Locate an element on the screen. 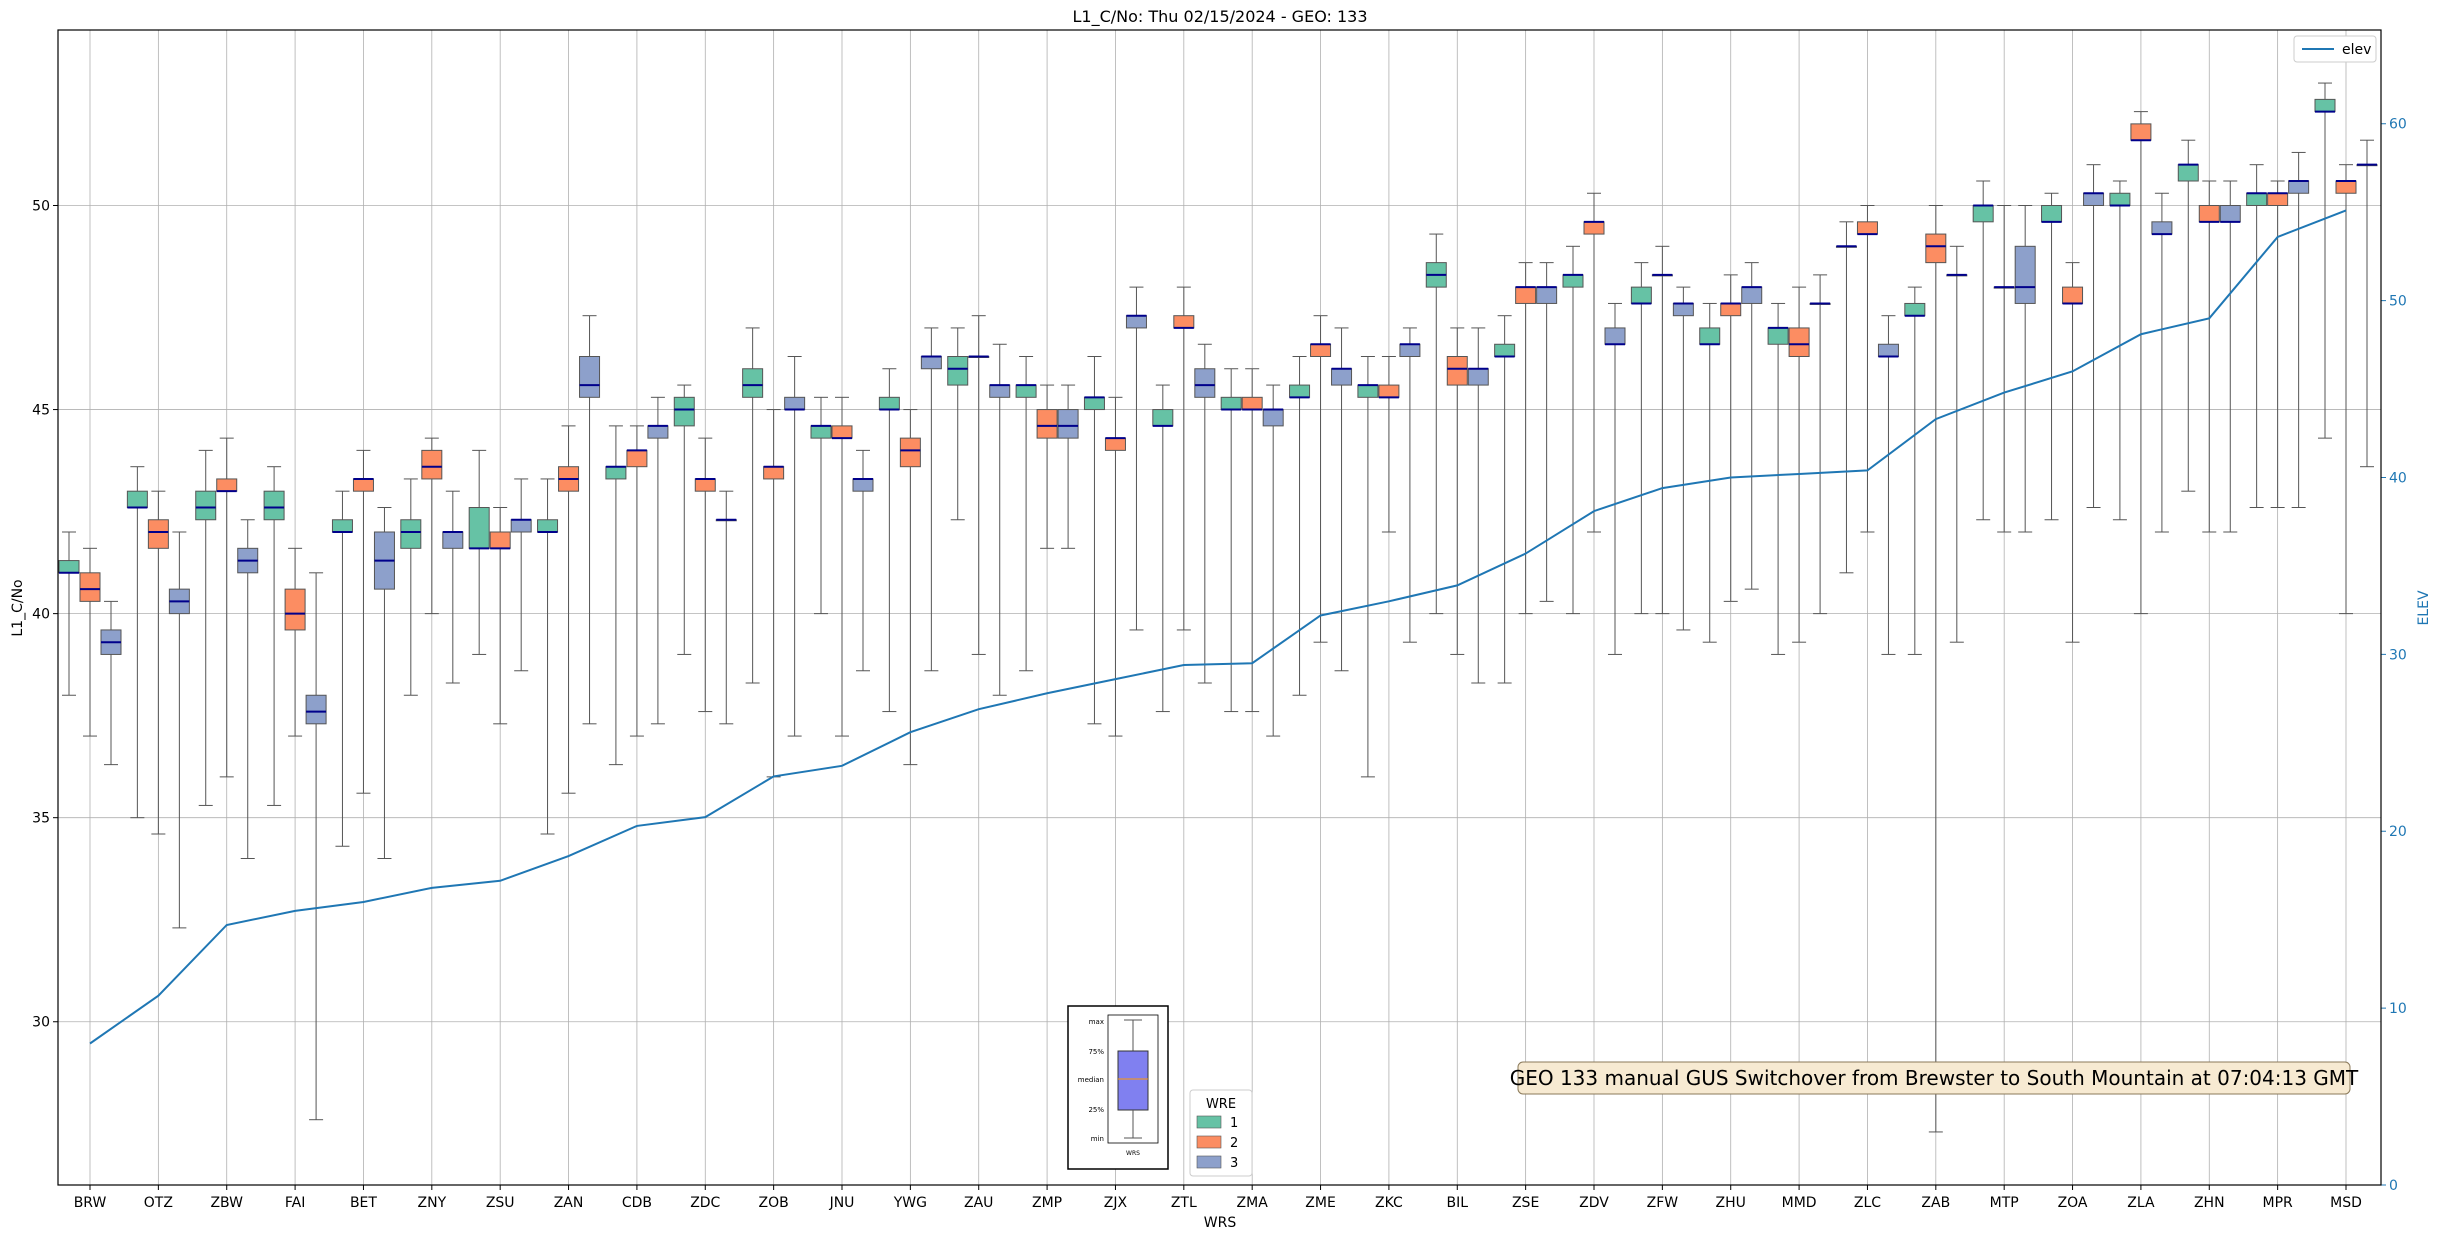 The height and width of the screenshot is (1242, 2439). annotation-box is located at coordinates (1934, 1078).